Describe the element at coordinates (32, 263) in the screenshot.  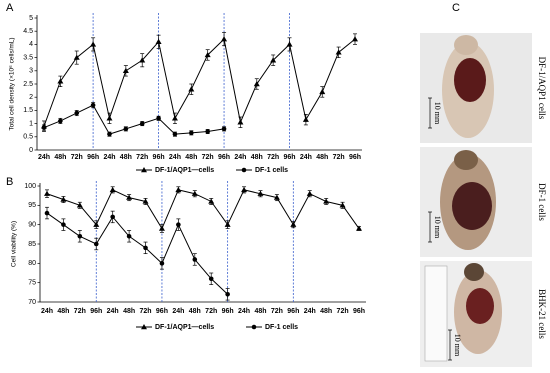
I see `y-tick-label: 80` at that location.